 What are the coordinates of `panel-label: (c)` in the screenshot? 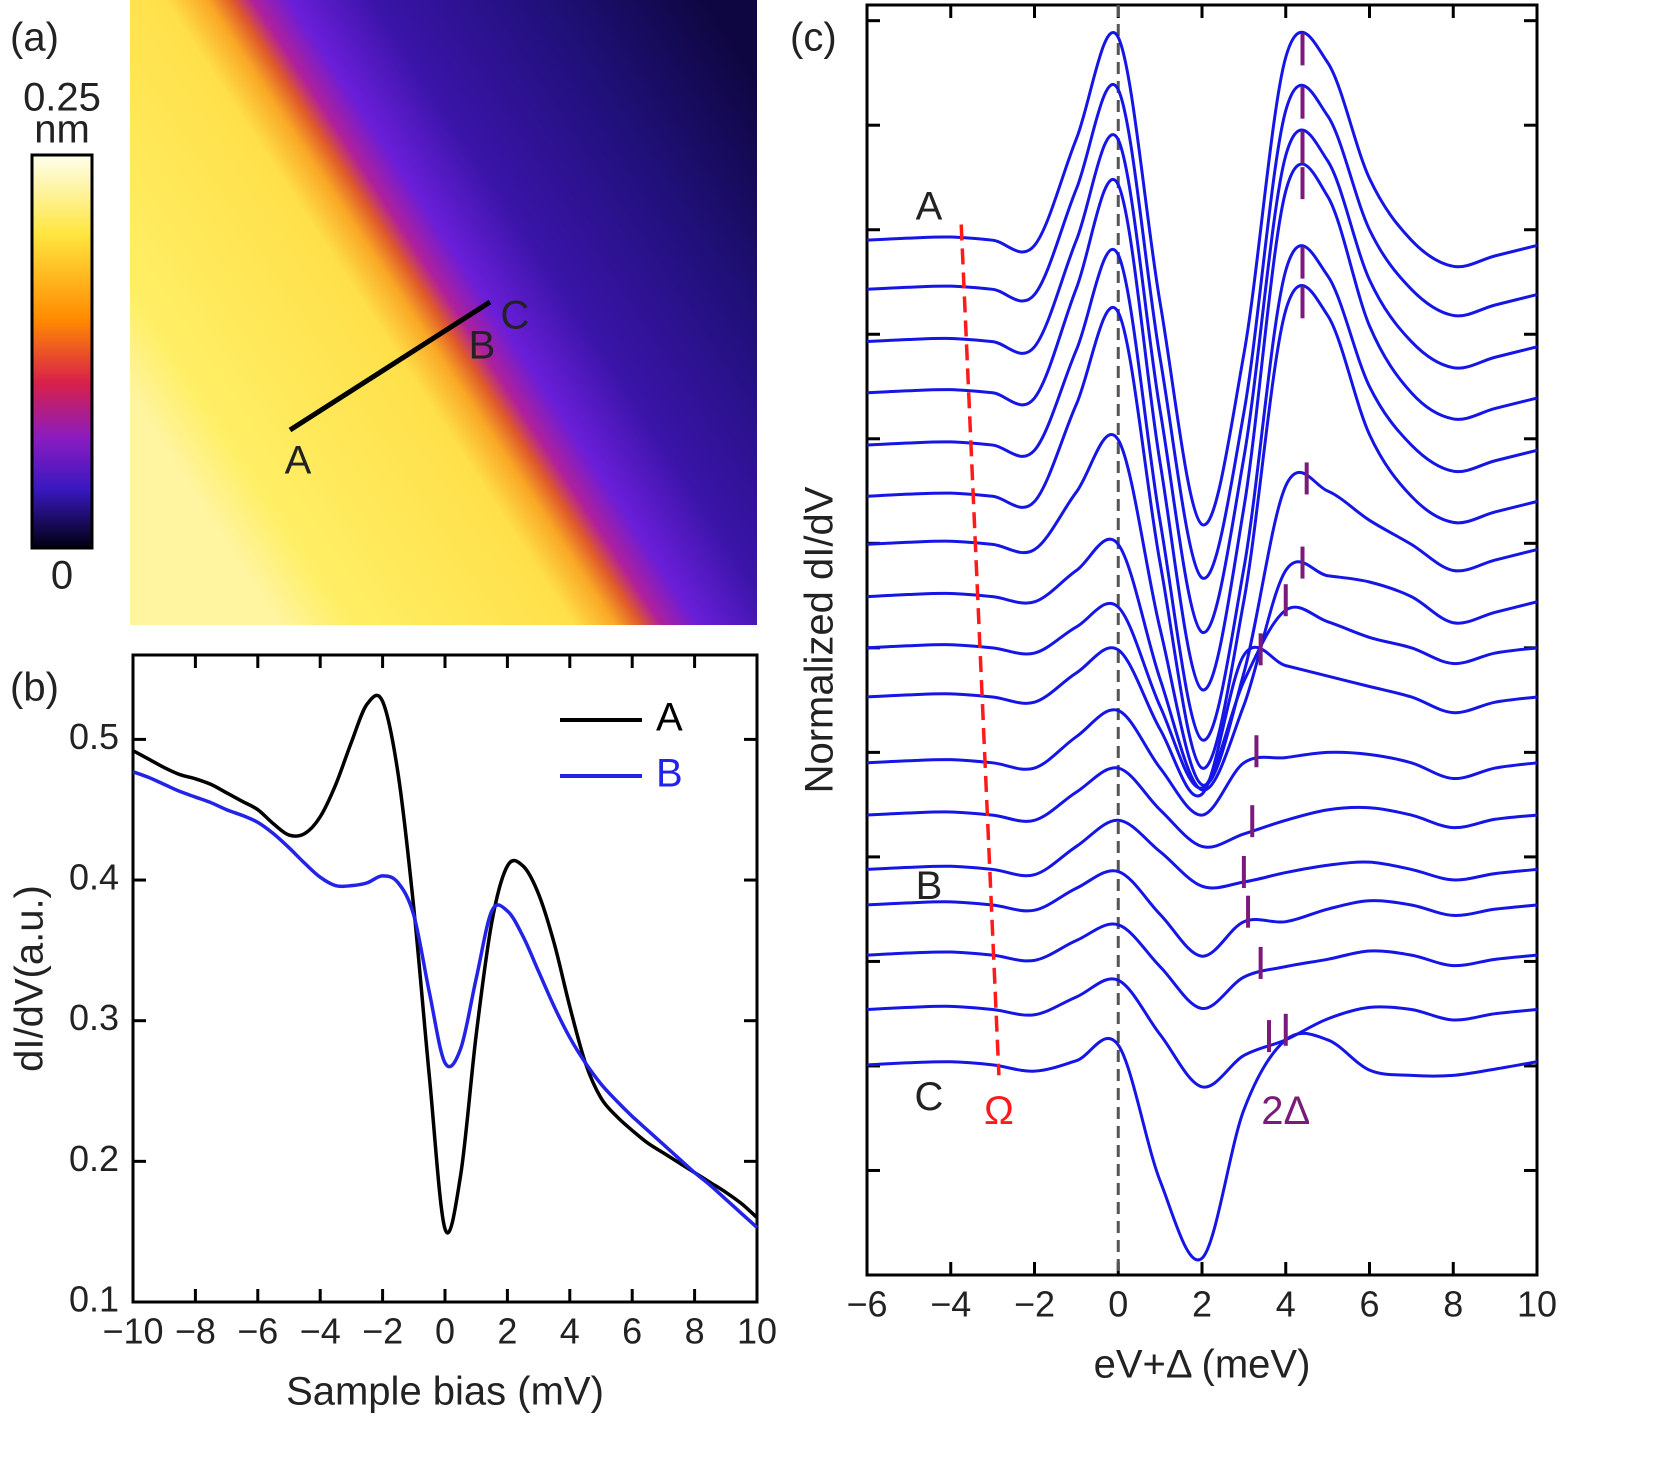 It's located at (813, 38).